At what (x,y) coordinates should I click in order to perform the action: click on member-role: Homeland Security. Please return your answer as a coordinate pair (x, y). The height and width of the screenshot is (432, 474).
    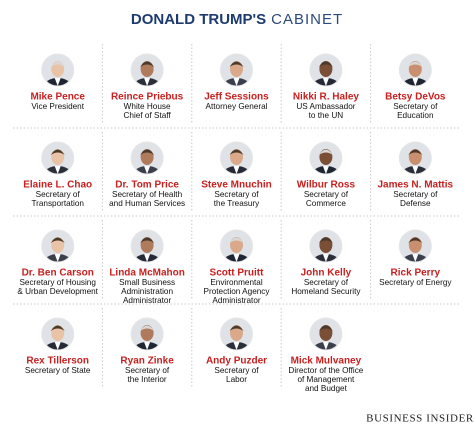
    Looking at the image, I should click on (326, 291).